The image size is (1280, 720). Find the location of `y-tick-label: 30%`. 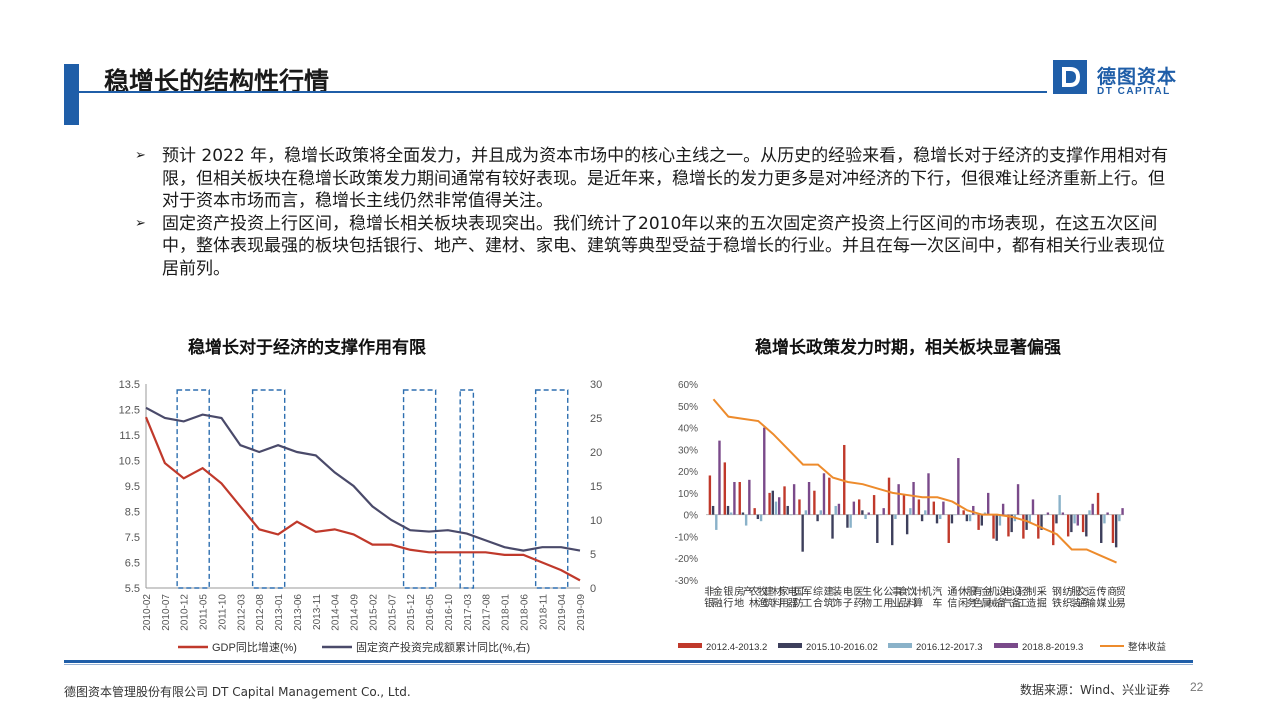

y-tick-label: 30% is located at coordinates (688, 450).